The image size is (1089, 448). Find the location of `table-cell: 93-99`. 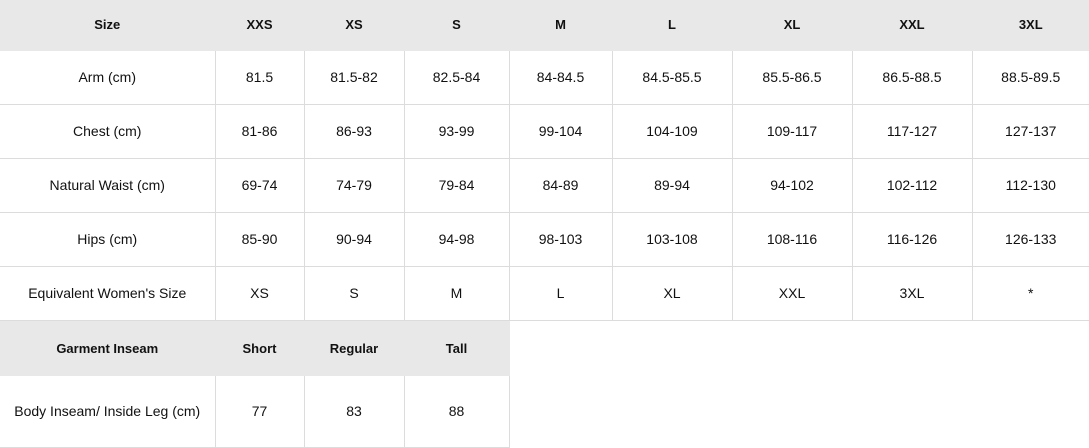

table-cell: 93-99 is located at coordinates (456, 131).